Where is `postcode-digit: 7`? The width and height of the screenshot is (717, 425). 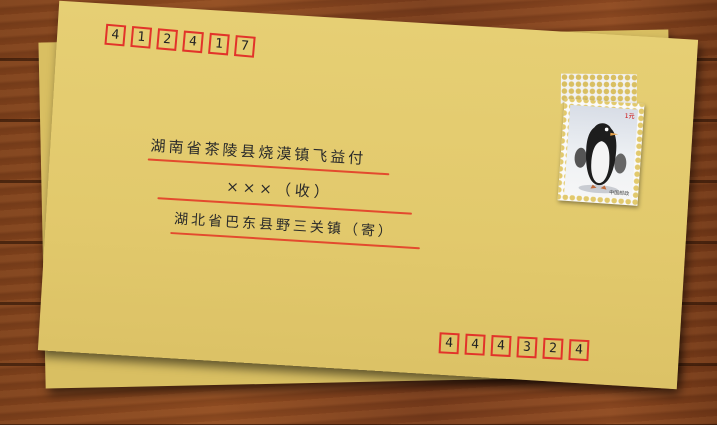
postcode-digit: 7 is located at coordinates (244, 46).